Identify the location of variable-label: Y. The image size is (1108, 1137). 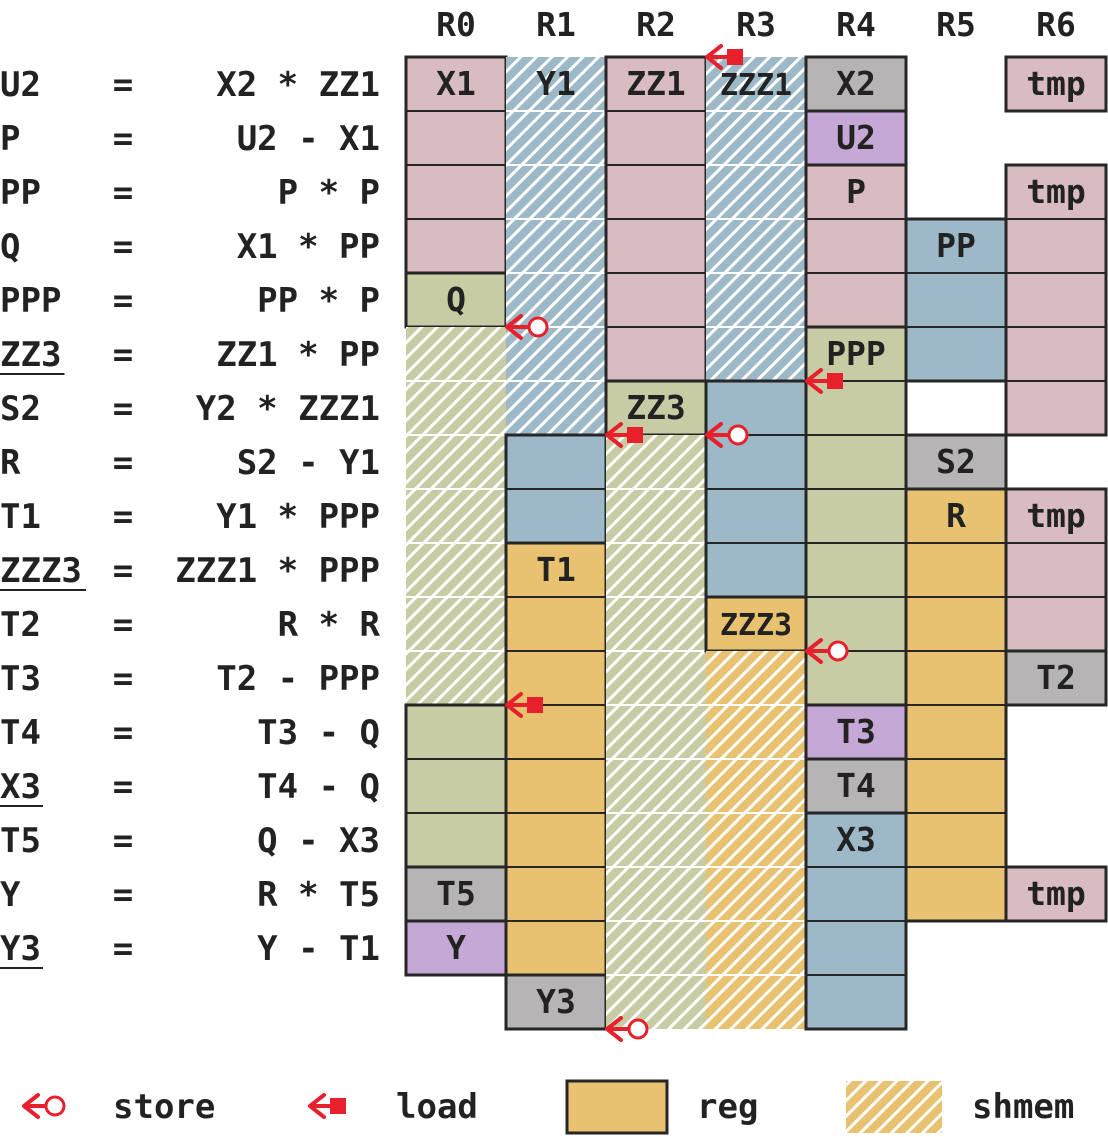
(456, 947).